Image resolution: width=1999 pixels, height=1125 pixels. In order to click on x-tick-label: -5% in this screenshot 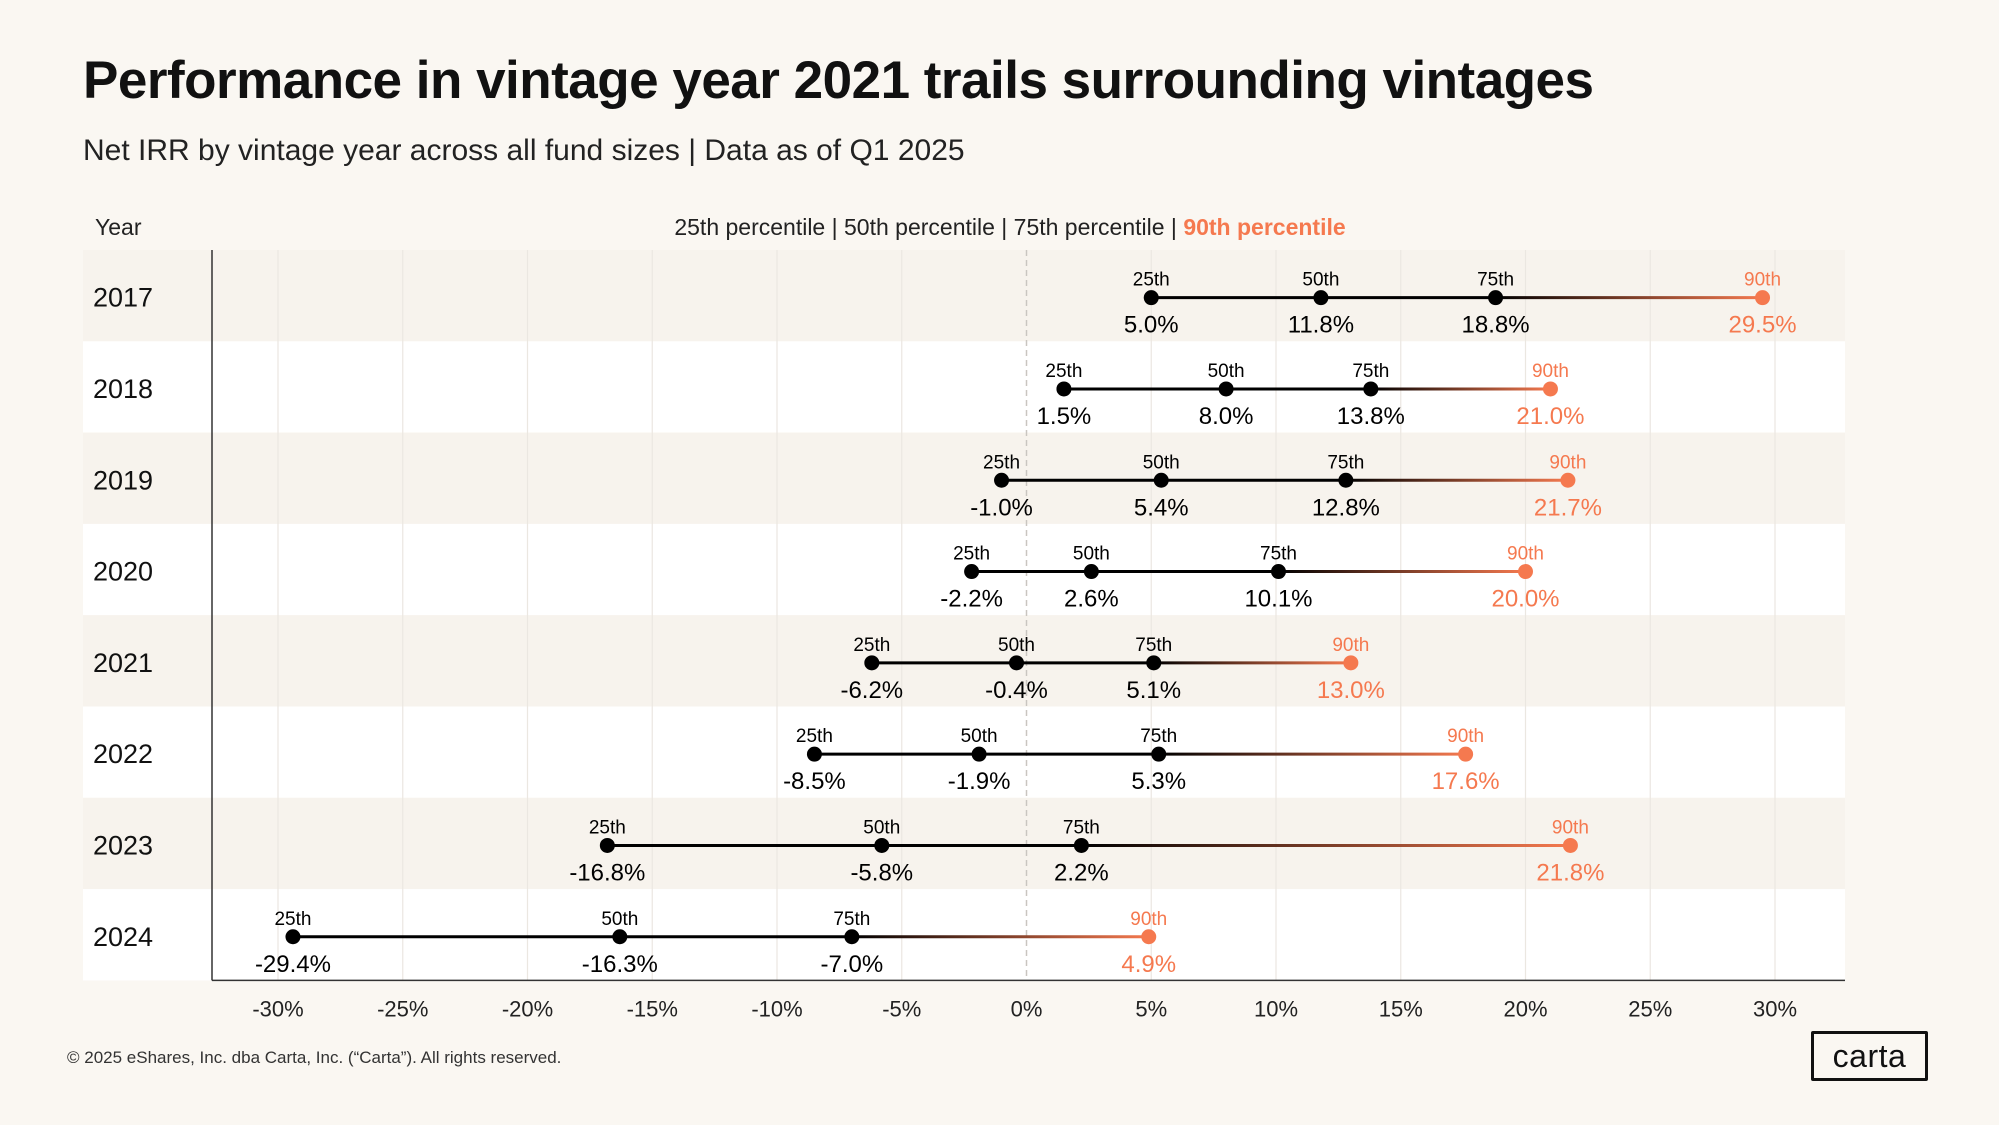, I will do `click(901, 1008)`.